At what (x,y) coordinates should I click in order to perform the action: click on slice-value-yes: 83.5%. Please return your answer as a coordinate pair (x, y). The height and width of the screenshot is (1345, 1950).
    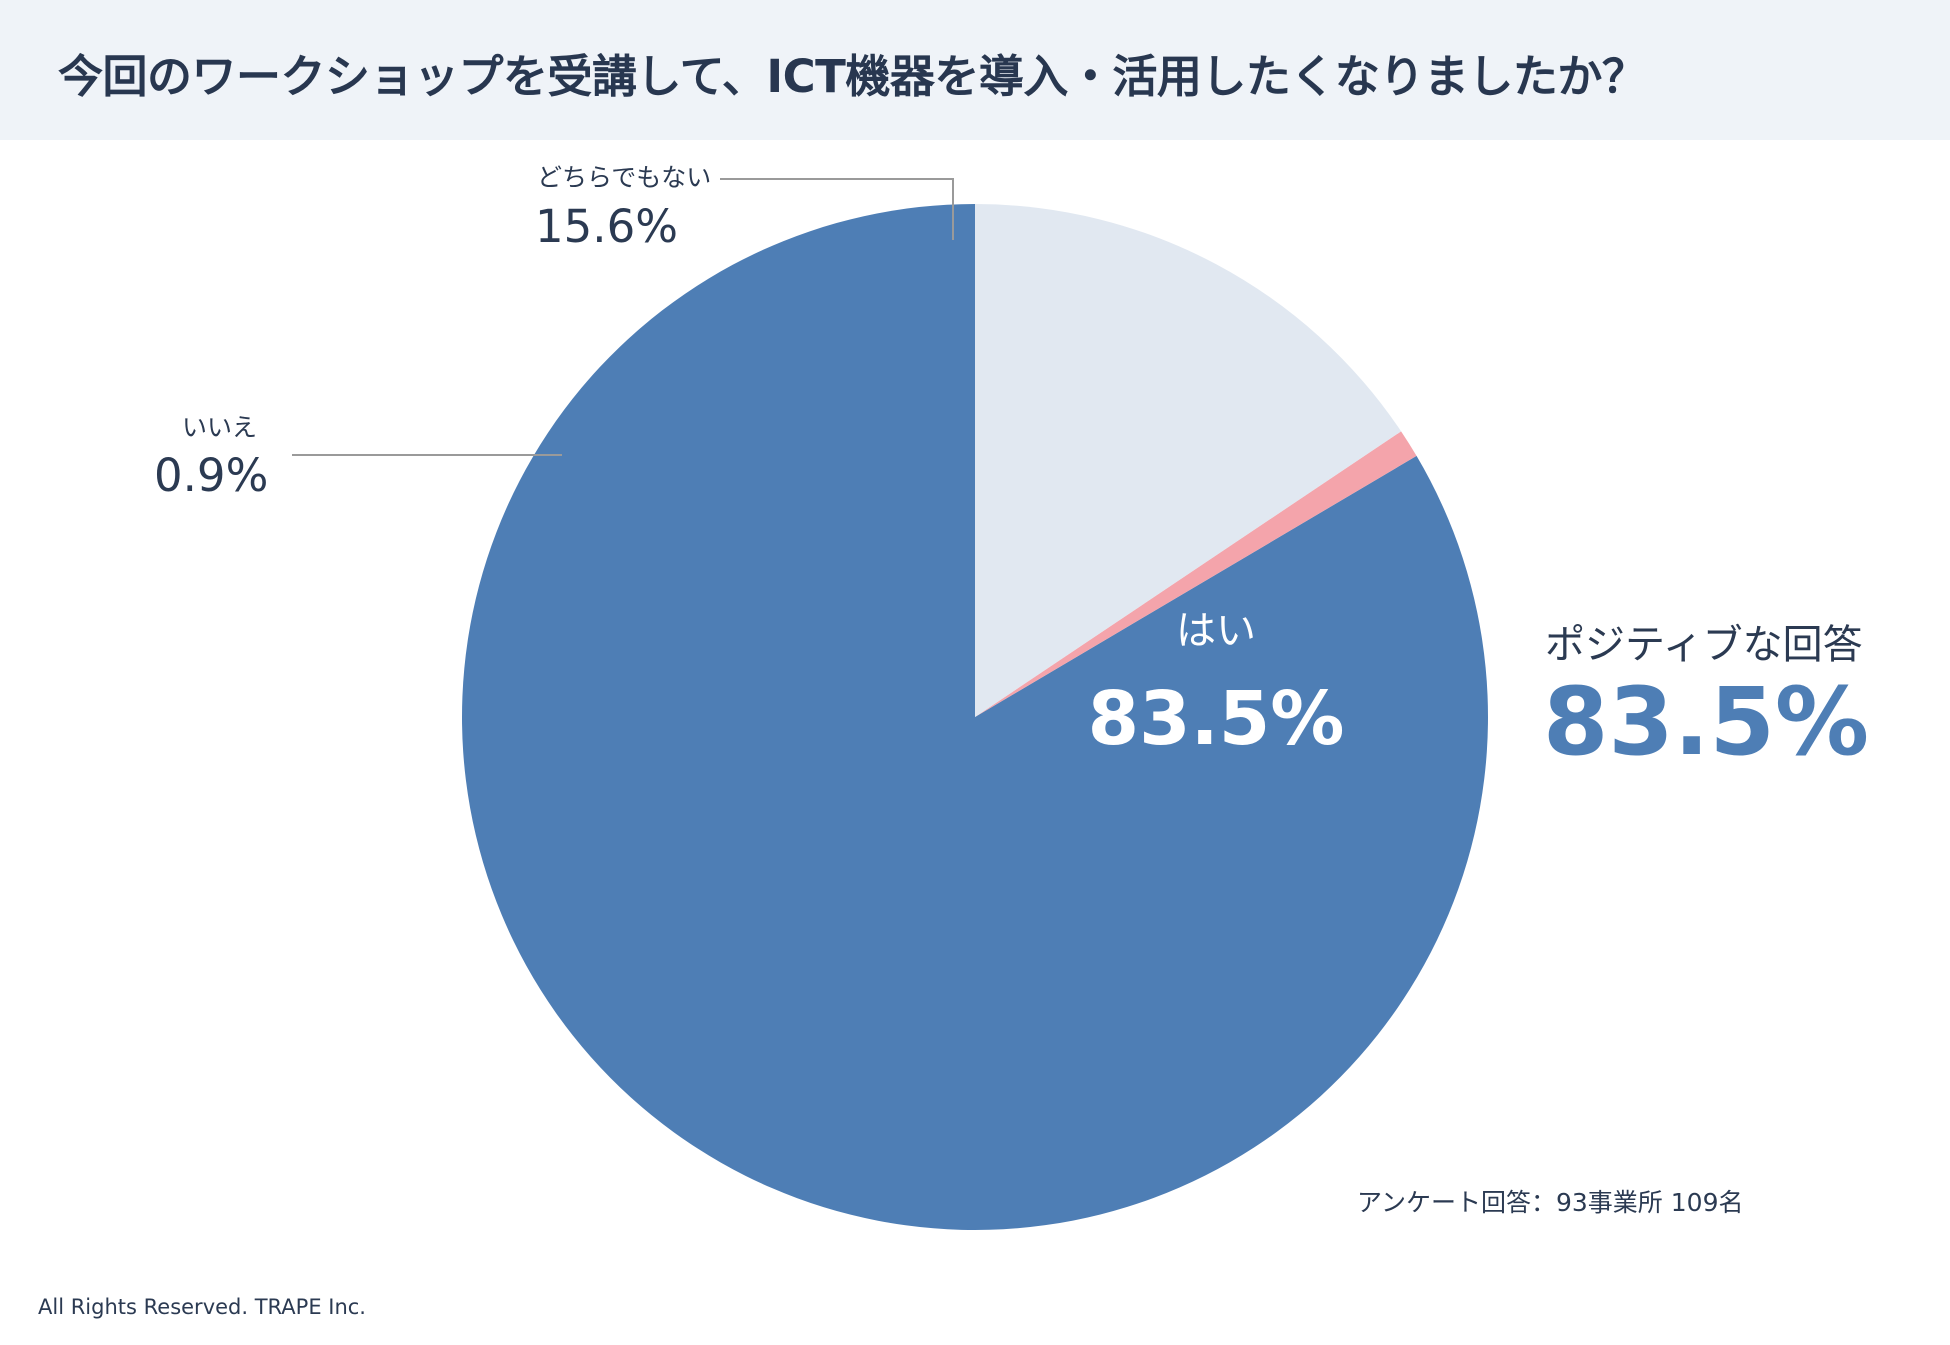
    Looking at the image, I should click on (1216, 719).